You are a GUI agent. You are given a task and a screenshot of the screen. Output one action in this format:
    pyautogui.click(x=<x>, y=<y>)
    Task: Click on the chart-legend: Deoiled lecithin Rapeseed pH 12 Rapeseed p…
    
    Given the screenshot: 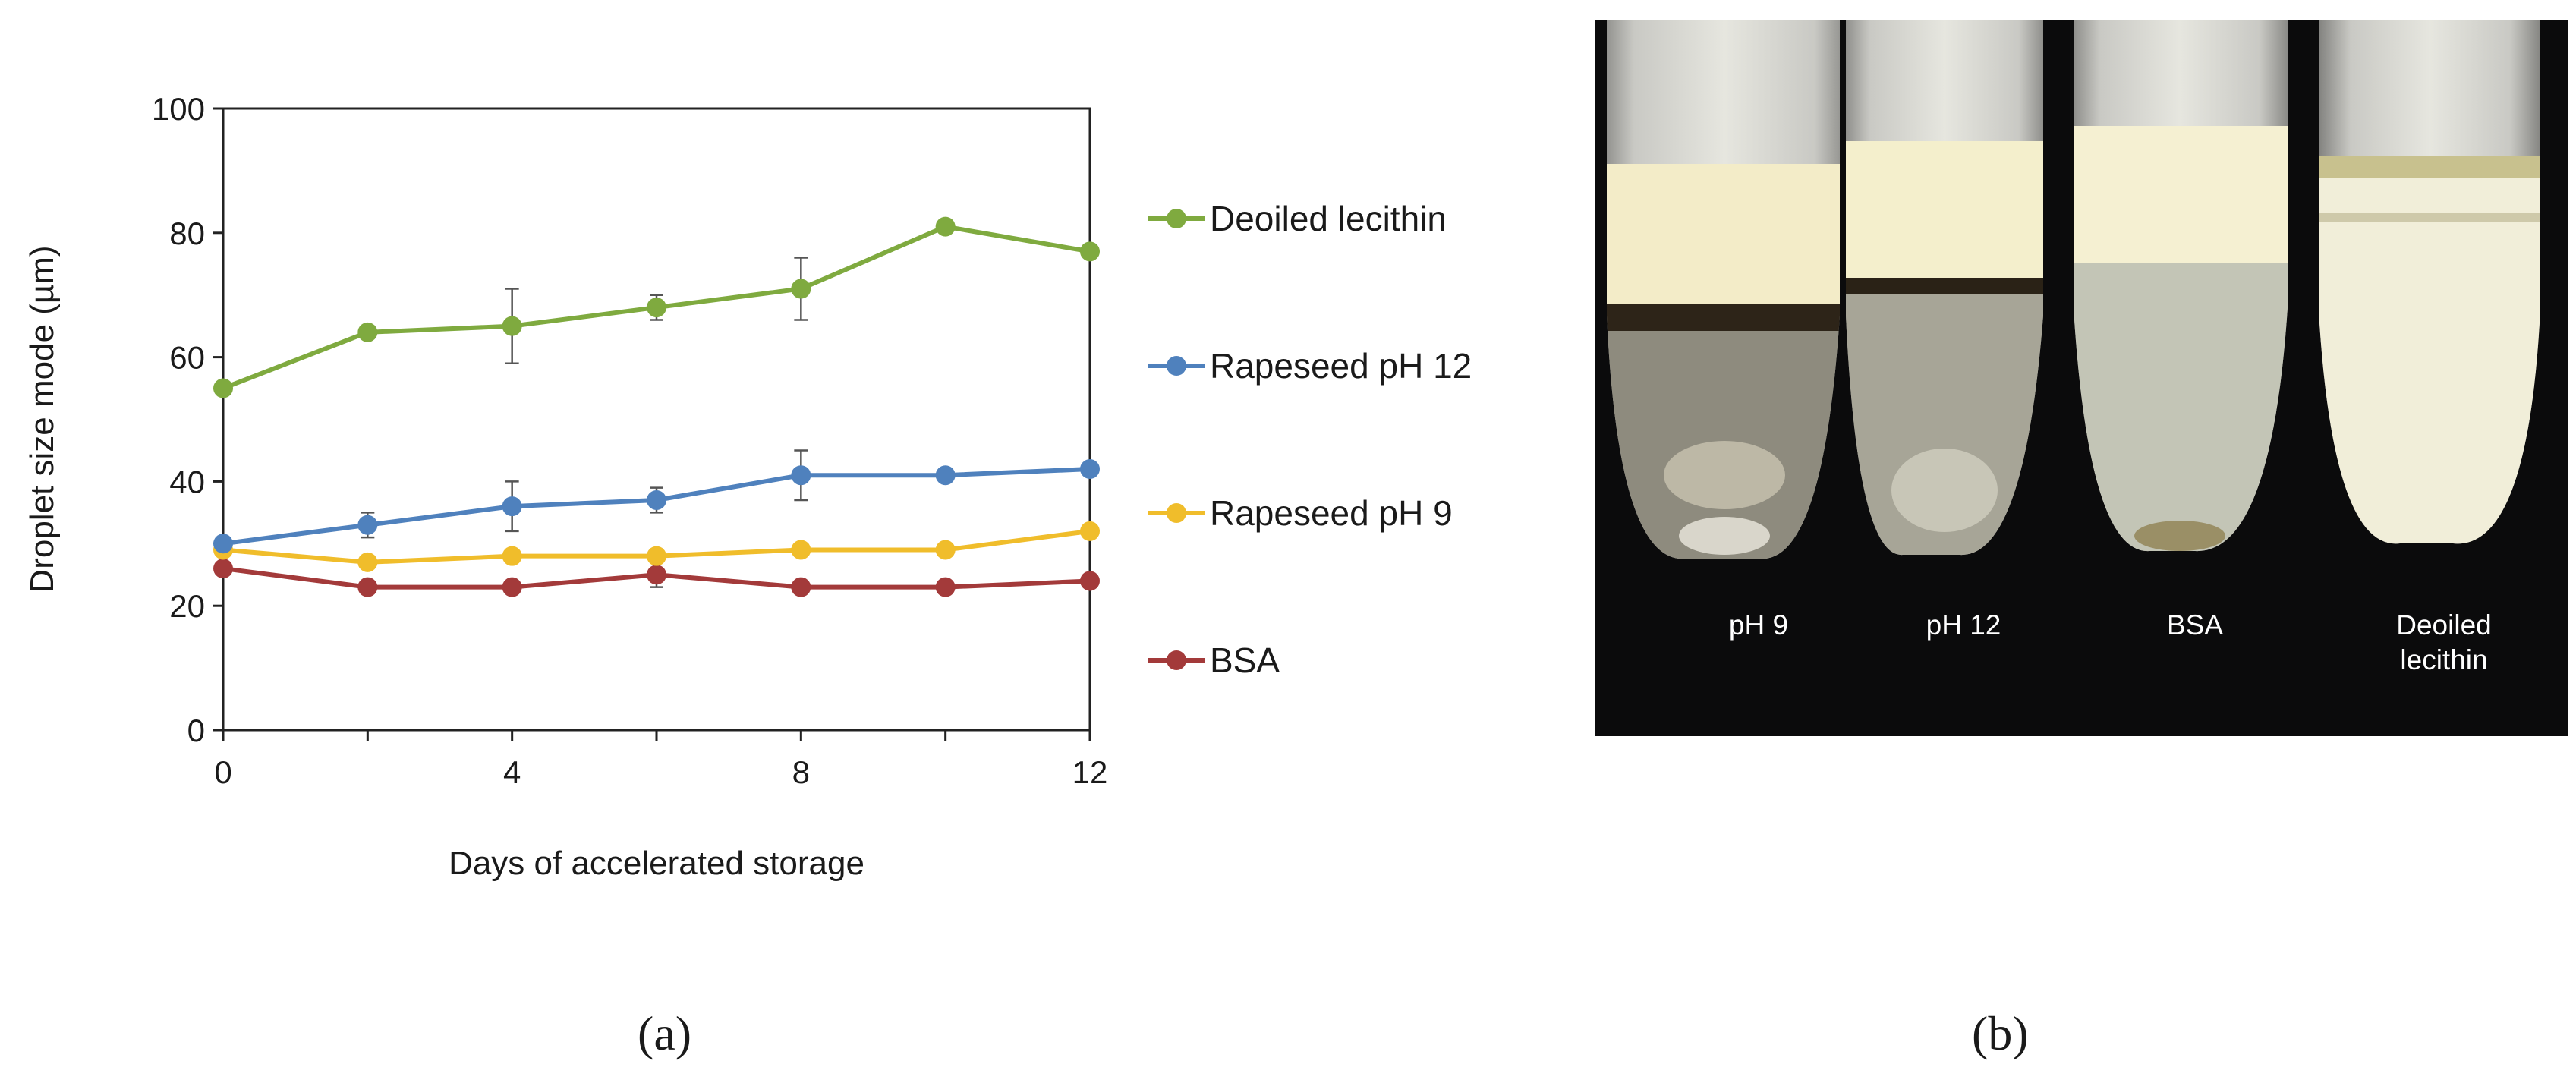 What is the action you would take?
    pyautogui.click(x=1310, y=440)
    